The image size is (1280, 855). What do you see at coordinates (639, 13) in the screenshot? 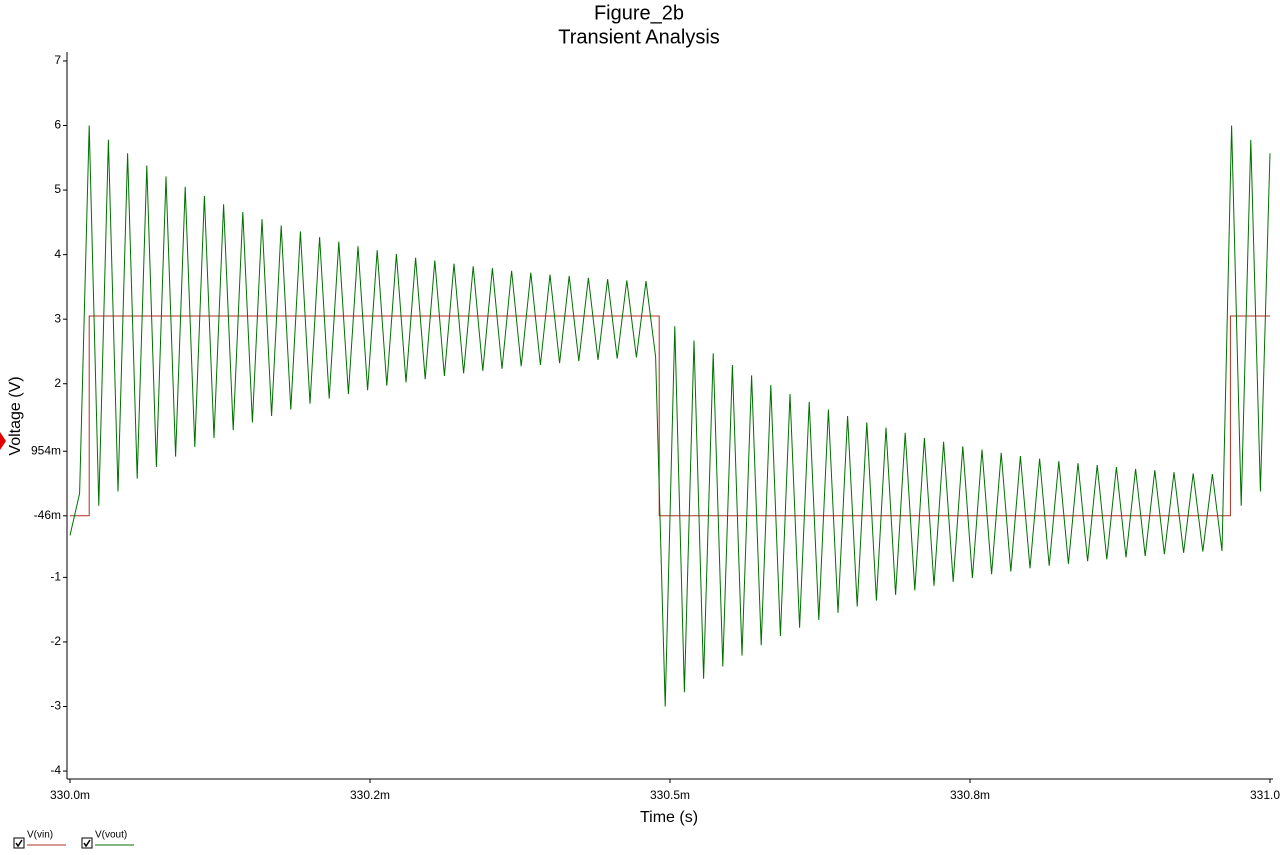
I see `chart-title: Figure_2b` at bounding box center [639, 13].